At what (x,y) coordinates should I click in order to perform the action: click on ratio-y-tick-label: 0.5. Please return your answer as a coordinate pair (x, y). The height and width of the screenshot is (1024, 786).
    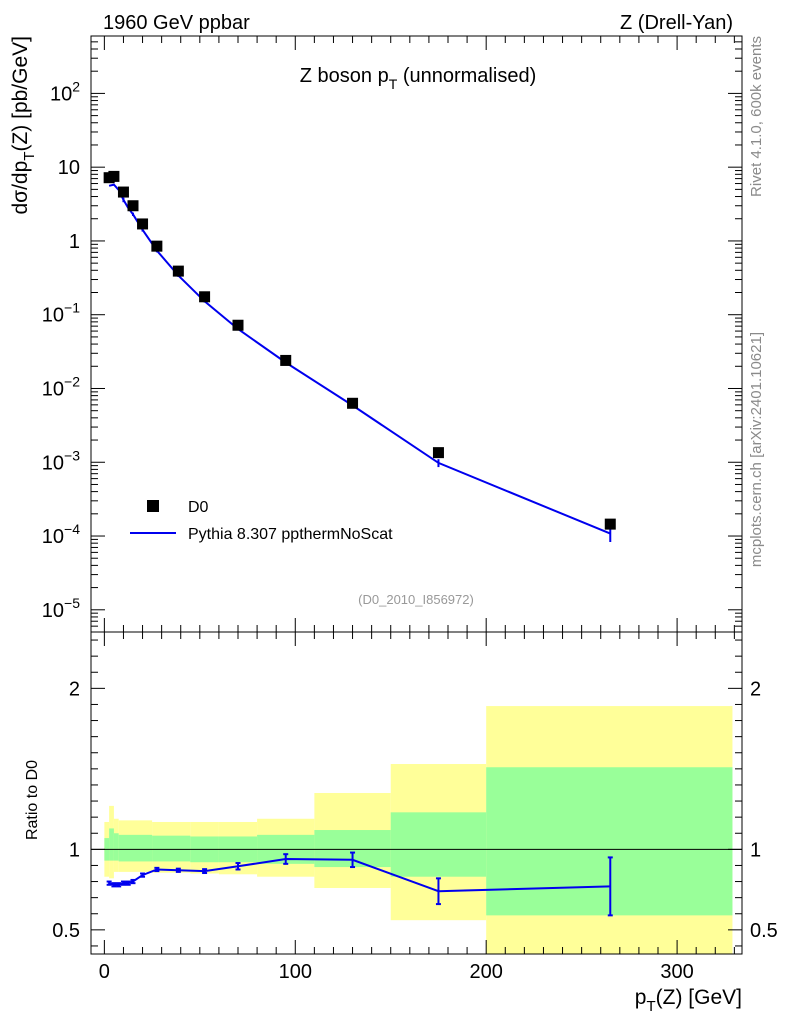
    Looking at the image, I should click on (66, 931).